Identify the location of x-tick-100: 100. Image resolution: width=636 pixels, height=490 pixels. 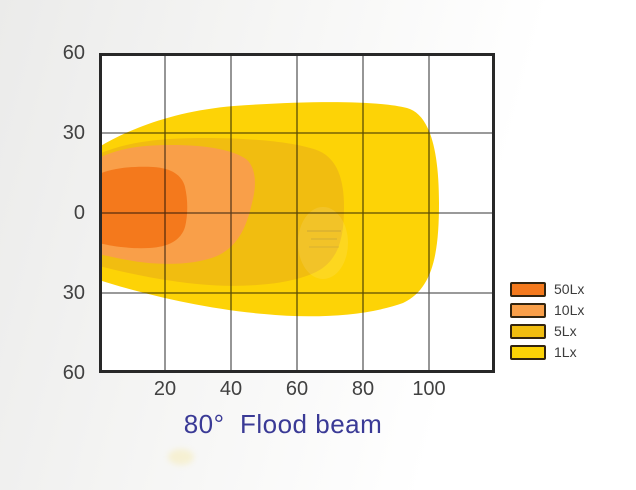
(429, 389).